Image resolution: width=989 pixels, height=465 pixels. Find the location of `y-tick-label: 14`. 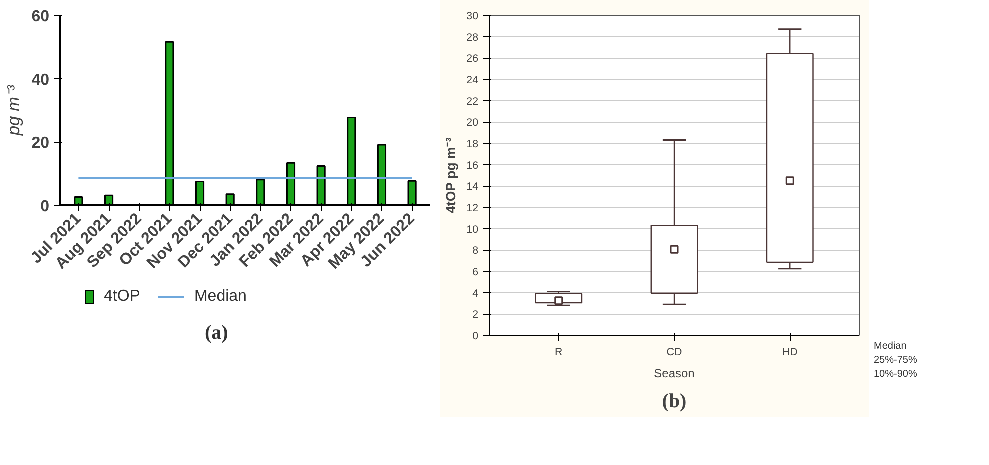

y-tick-label: 14 is located at coordinates (472, 187).